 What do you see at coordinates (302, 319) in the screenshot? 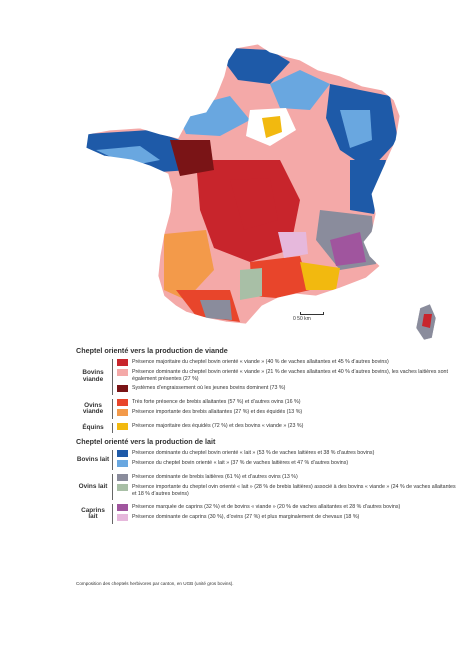
I see `scale-label: 0 50 km` at bounding box center [302, 319].